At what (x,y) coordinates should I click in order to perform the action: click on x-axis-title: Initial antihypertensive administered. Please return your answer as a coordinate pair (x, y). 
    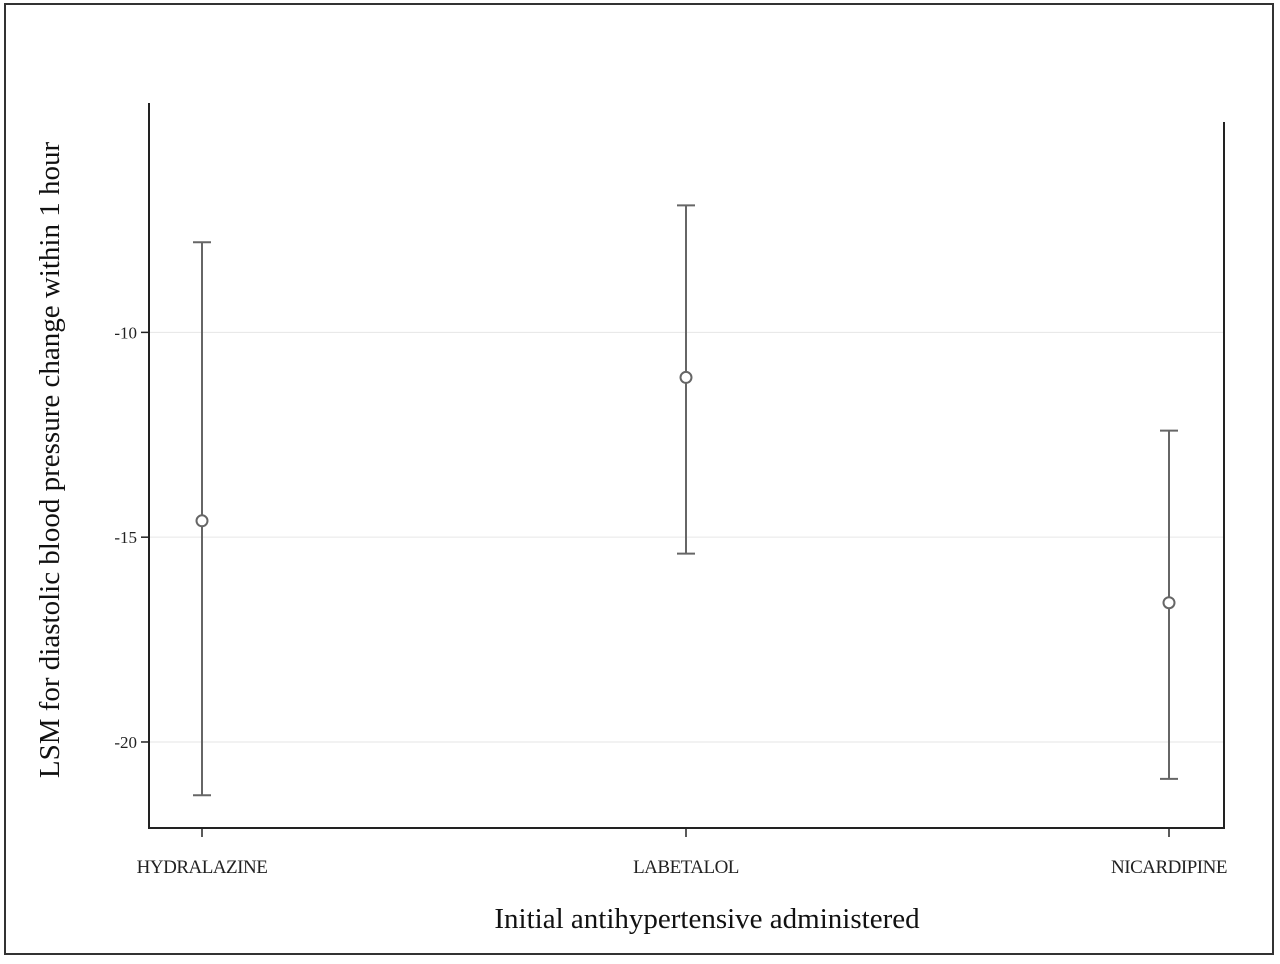
    Looking at the image, I should click on (707, 919).